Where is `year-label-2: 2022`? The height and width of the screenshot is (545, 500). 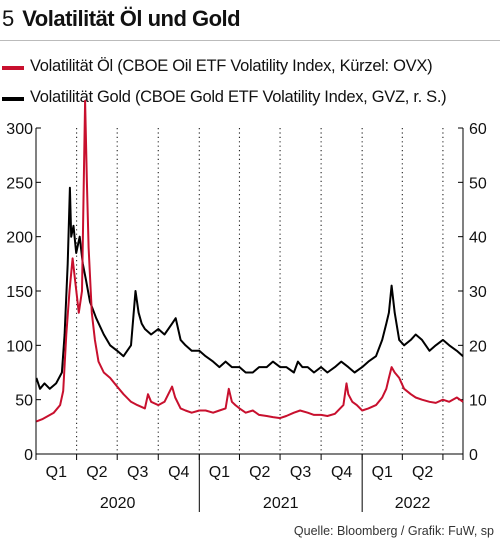
year-label-2: 2022 is located at coordinates (413, 503).